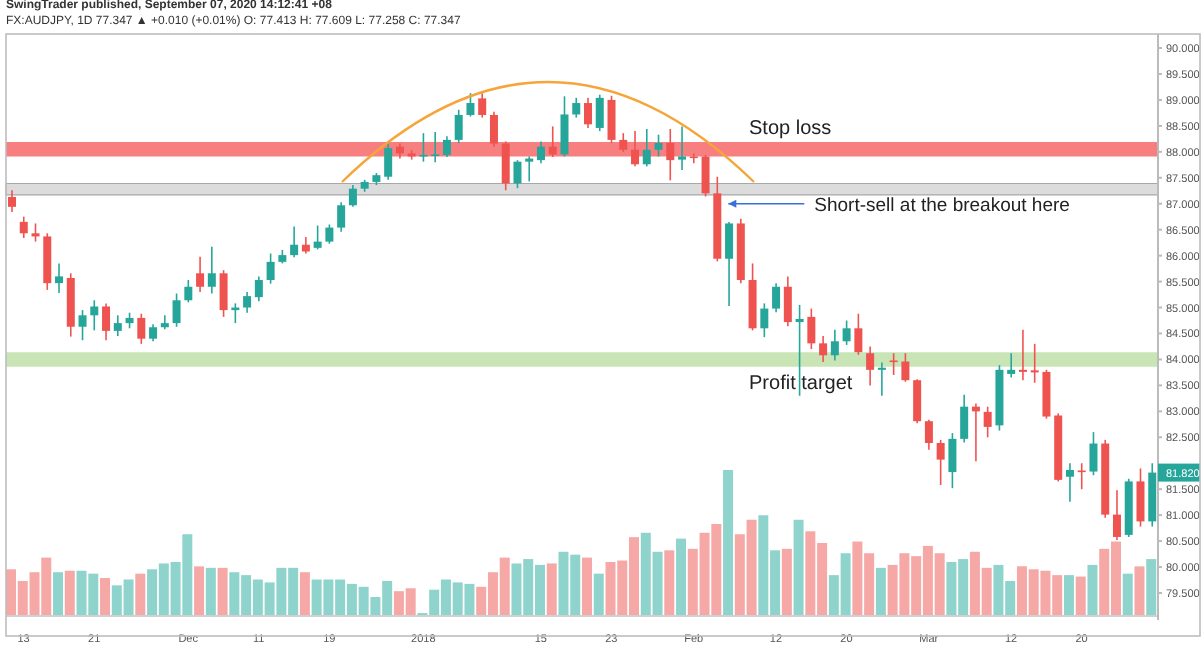  Describe the element at coordinates (942, 205) in the screenshot. I see `annotation: Short-sell at the breakout here` at that location.